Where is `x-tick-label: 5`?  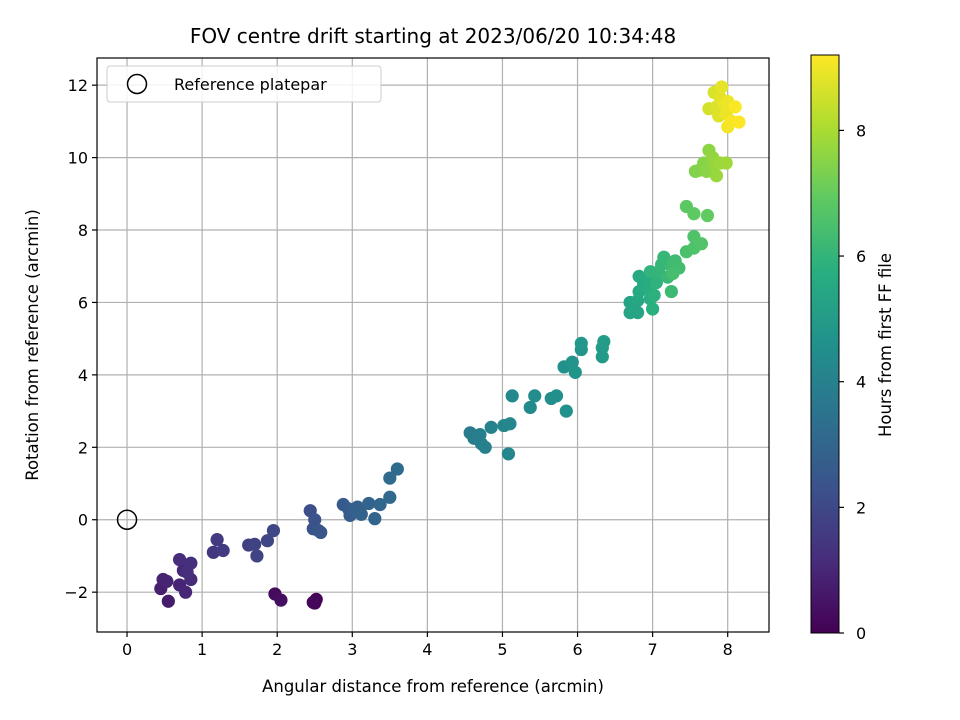 x-tick-label: 5 is located at coordinates (502, 649).